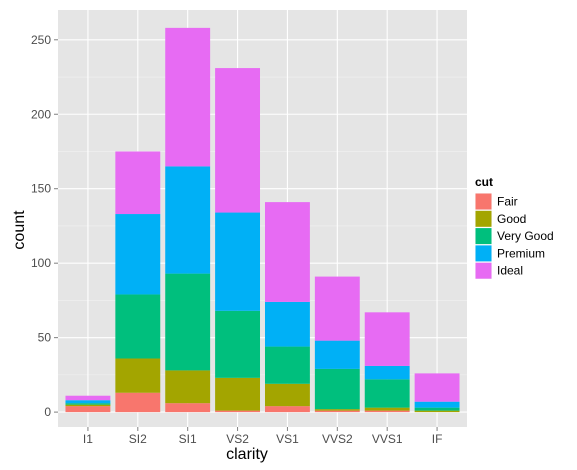 The image size is (577, 470). Describe the element at coordinates (262, 436) in the screenshot. I see `x-axis: I1 SI2 SI1 VS2 VS1 VVS2 VVS1 IF` at that location.